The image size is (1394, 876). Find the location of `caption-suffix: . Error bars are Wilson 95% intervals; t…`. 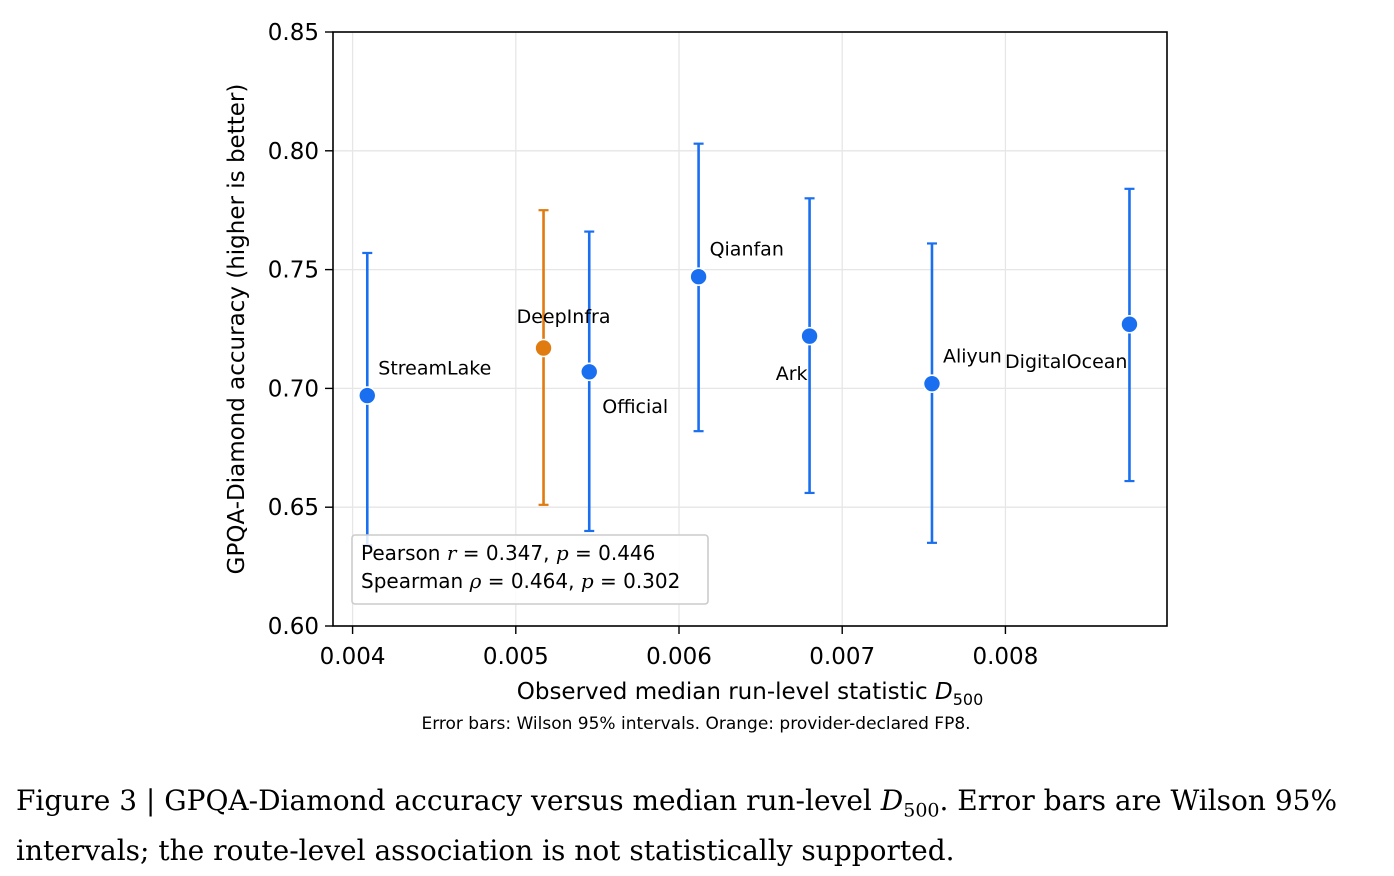

caption-suffix: . Error bars are Wilson 95% intervals; t… is located at coordinates (677, 825).